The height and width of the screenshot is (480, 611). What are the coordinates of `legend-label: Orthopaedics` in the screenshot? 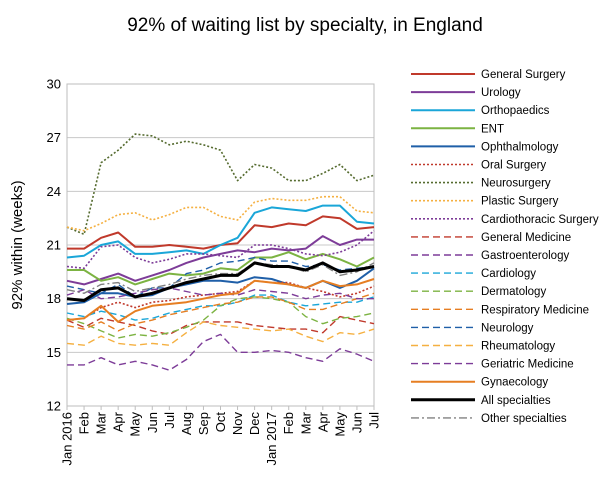 It's located at (515, 111).